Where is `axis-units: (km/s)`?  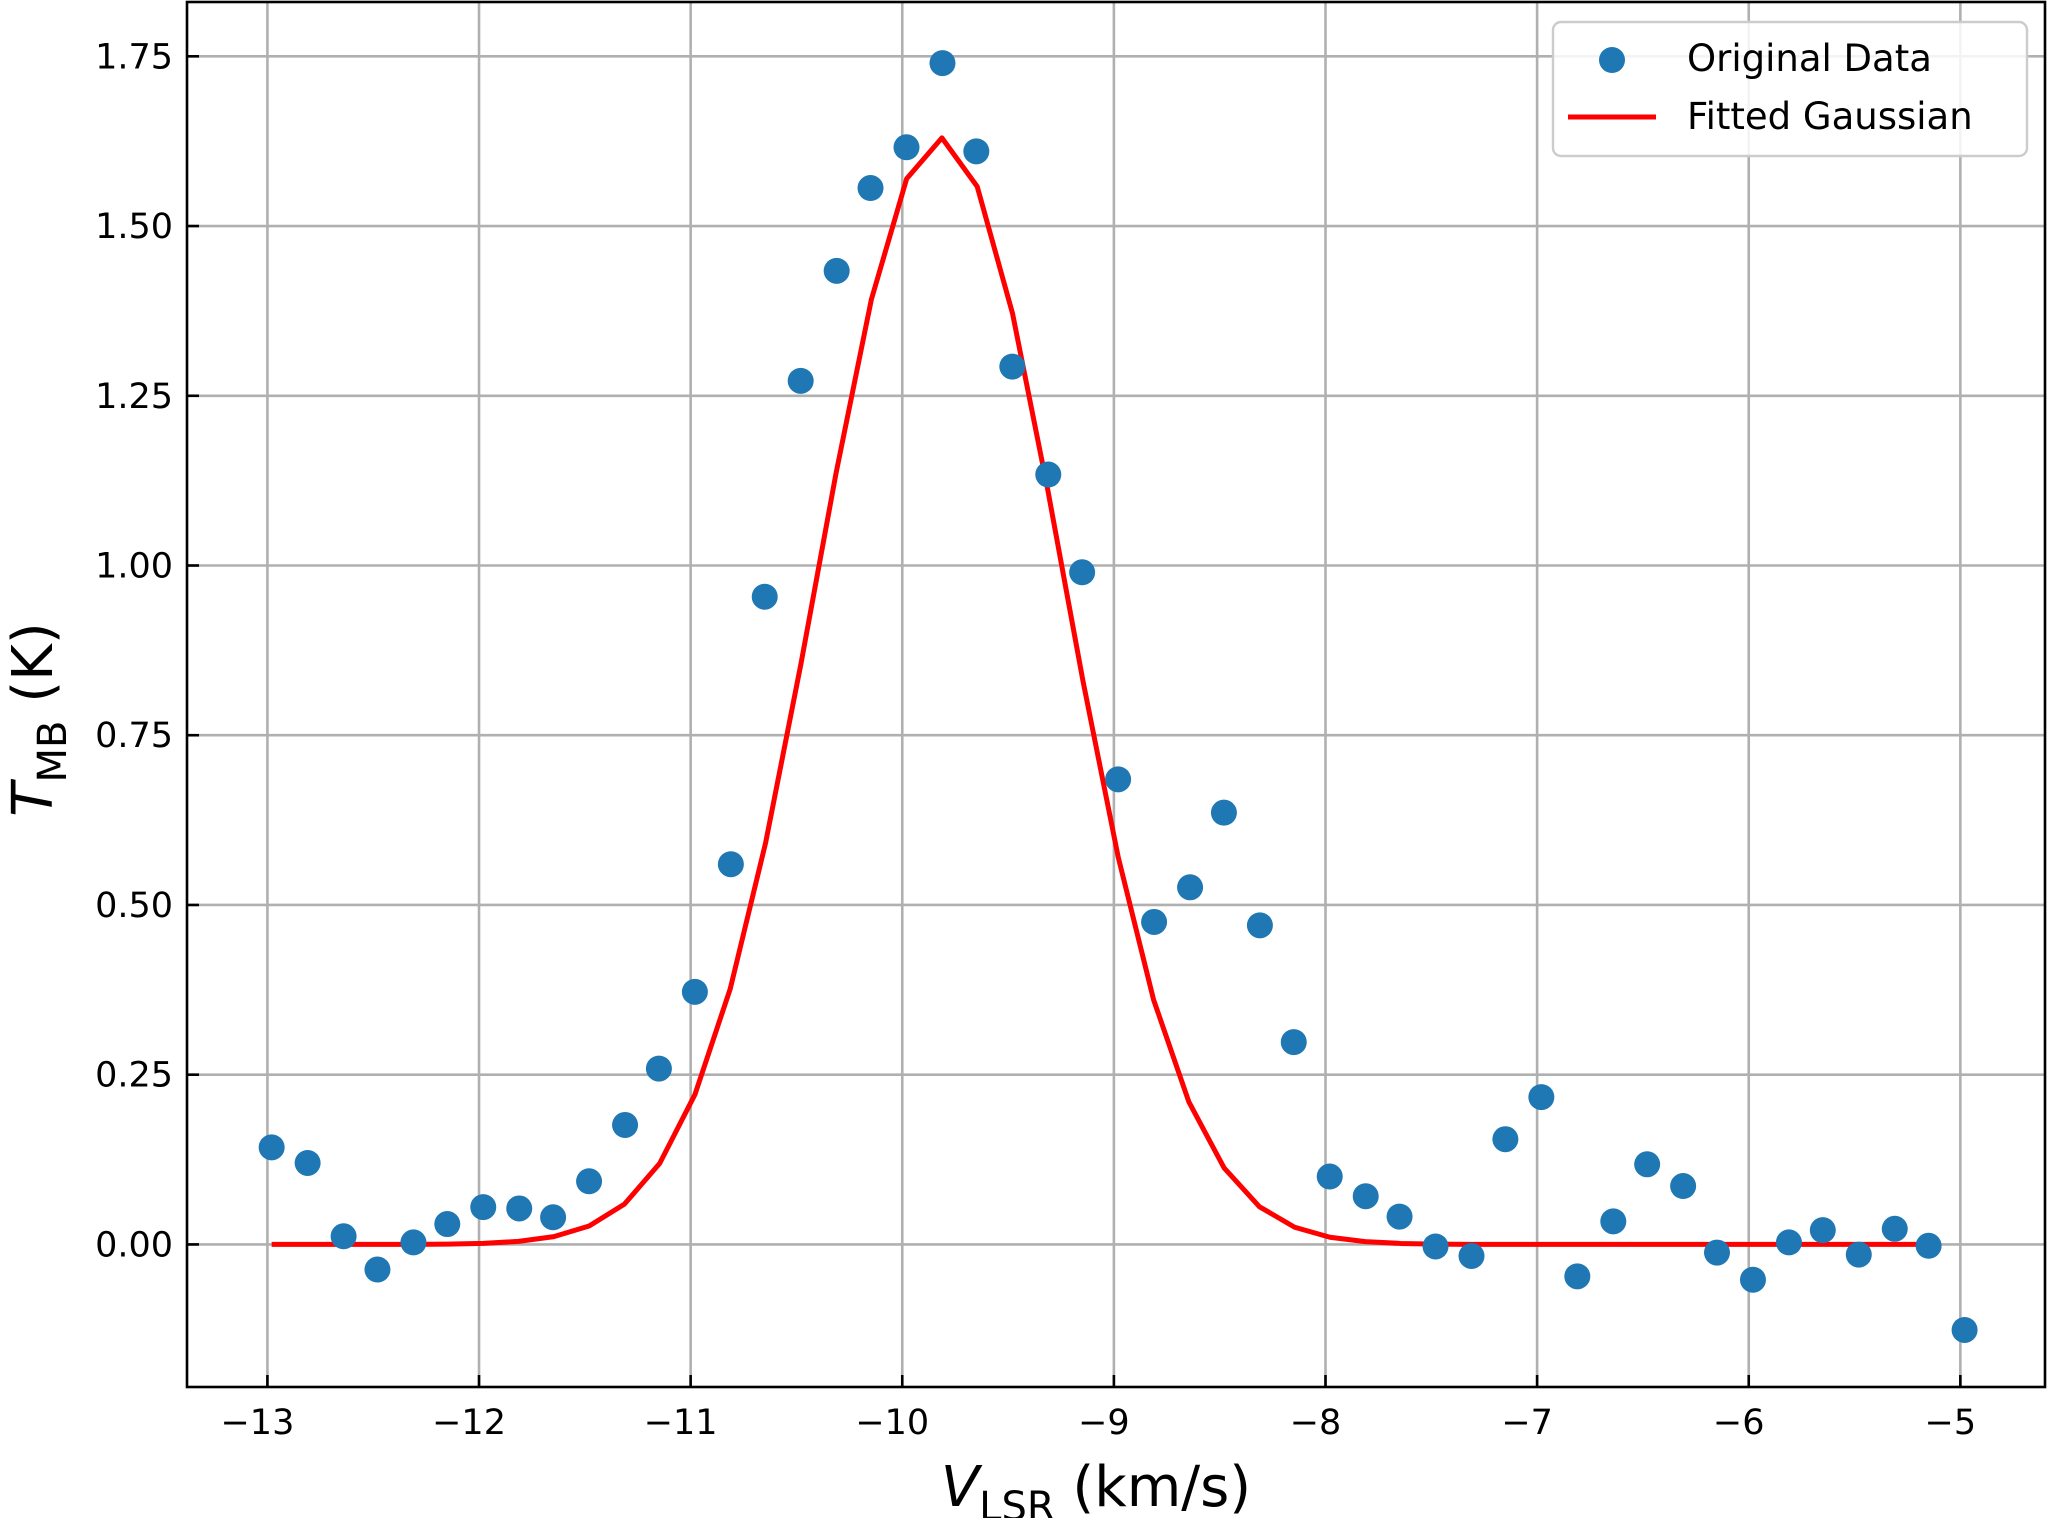
axis-units: (km/s) is located at coordinates (1153, 1486).